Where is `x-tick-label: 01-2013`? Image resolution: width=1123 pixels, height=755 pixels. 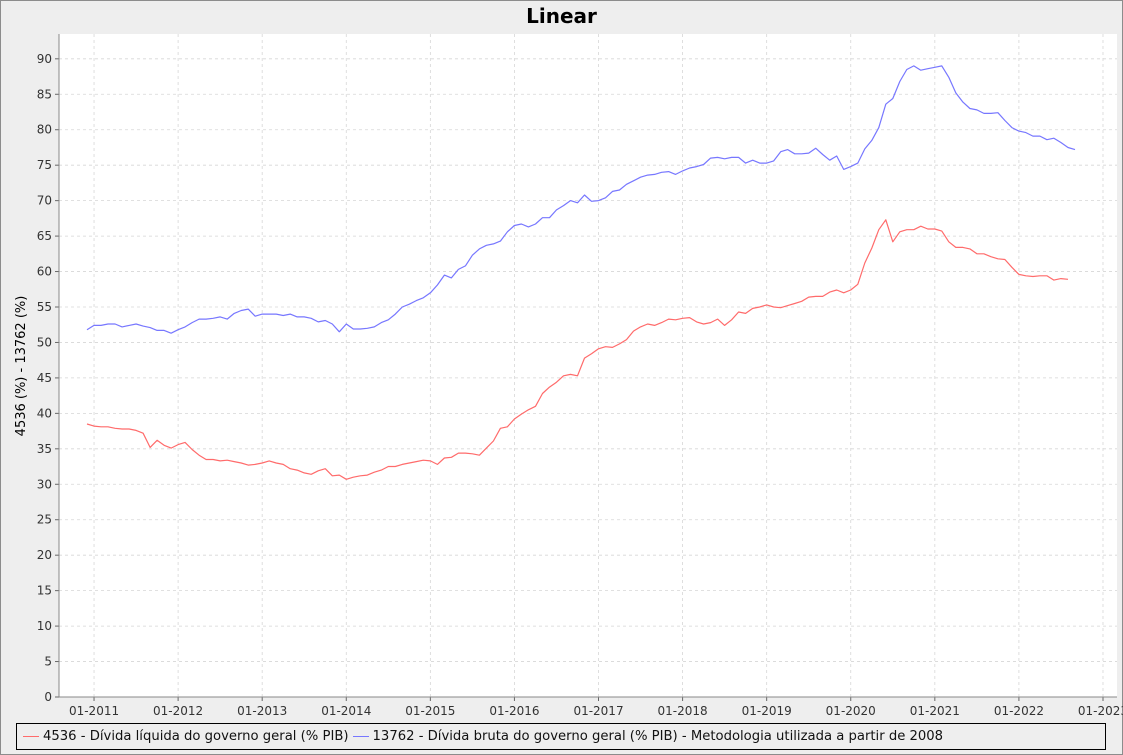 x-tick-label: 01-2013 is located at coordinates (262, 711).